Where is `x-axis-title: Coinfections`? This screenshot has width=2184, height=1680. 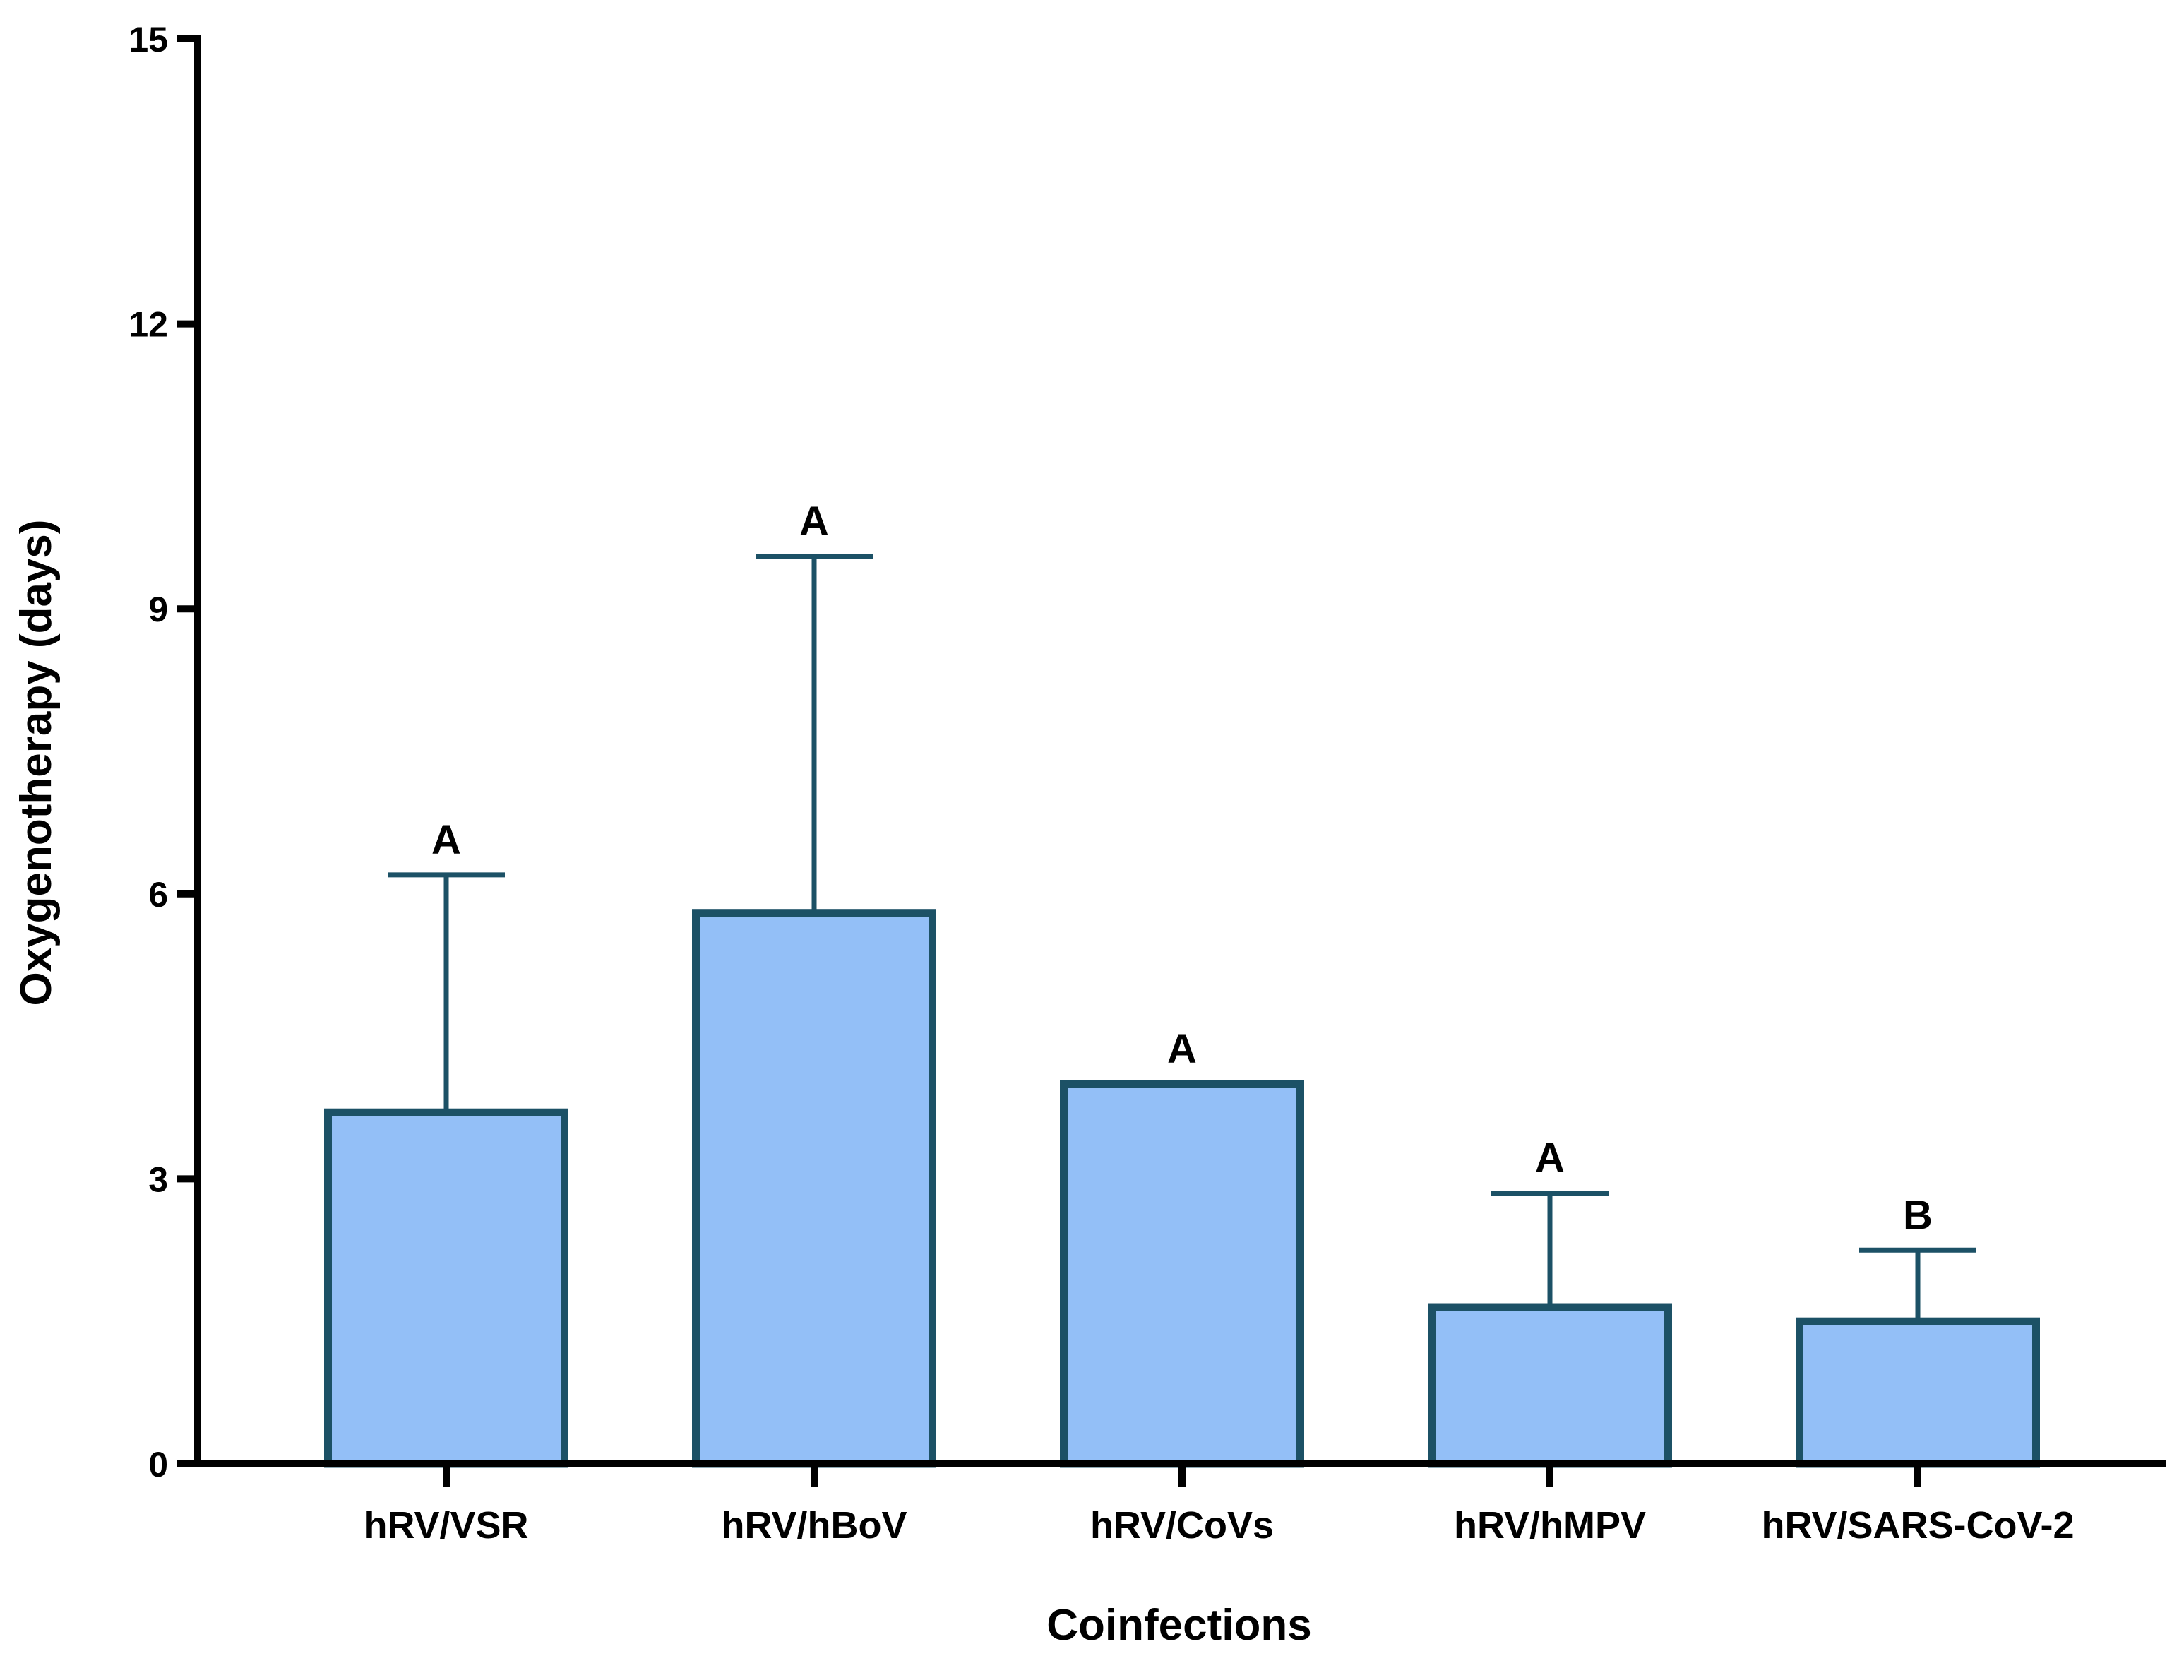
x-axis-title: Coinfections is located at coordinates (1178, 1626).